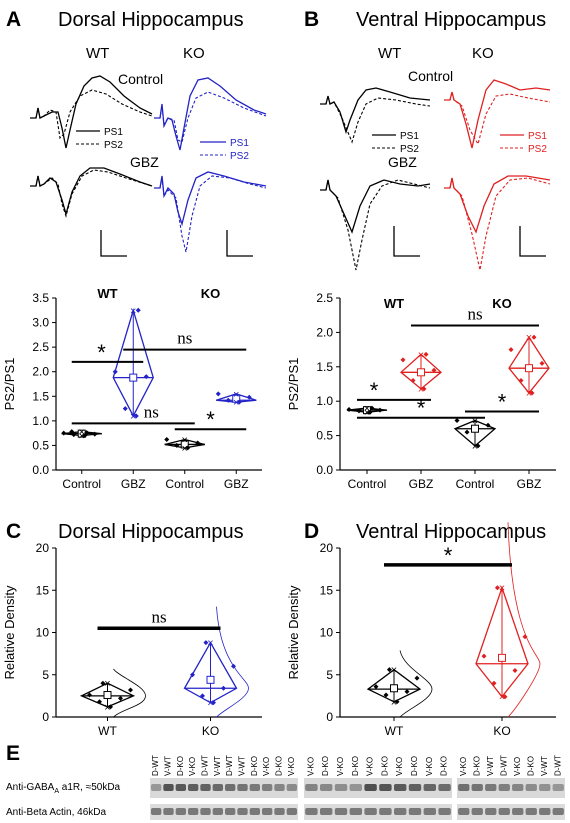 The width and height of the screenshot is (570, 823). What do you see at coordinates (210, 731) in the screenshot?
I see `x-tick-label: KO` at bounding box center [210, 731].